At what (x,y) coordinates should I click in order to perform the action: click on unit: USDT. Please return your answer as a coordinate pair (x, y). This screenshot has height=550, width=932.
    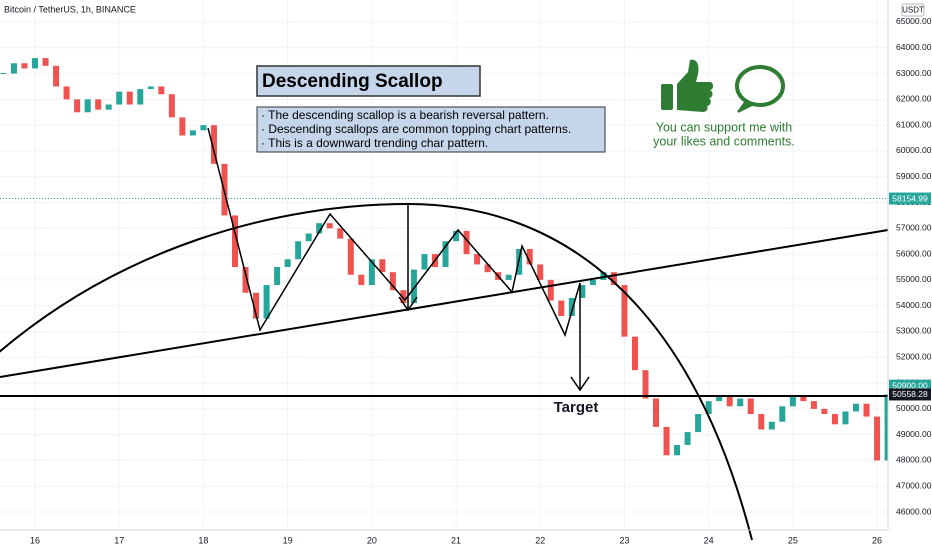
    Looking at the image, I should click on (913, 10).